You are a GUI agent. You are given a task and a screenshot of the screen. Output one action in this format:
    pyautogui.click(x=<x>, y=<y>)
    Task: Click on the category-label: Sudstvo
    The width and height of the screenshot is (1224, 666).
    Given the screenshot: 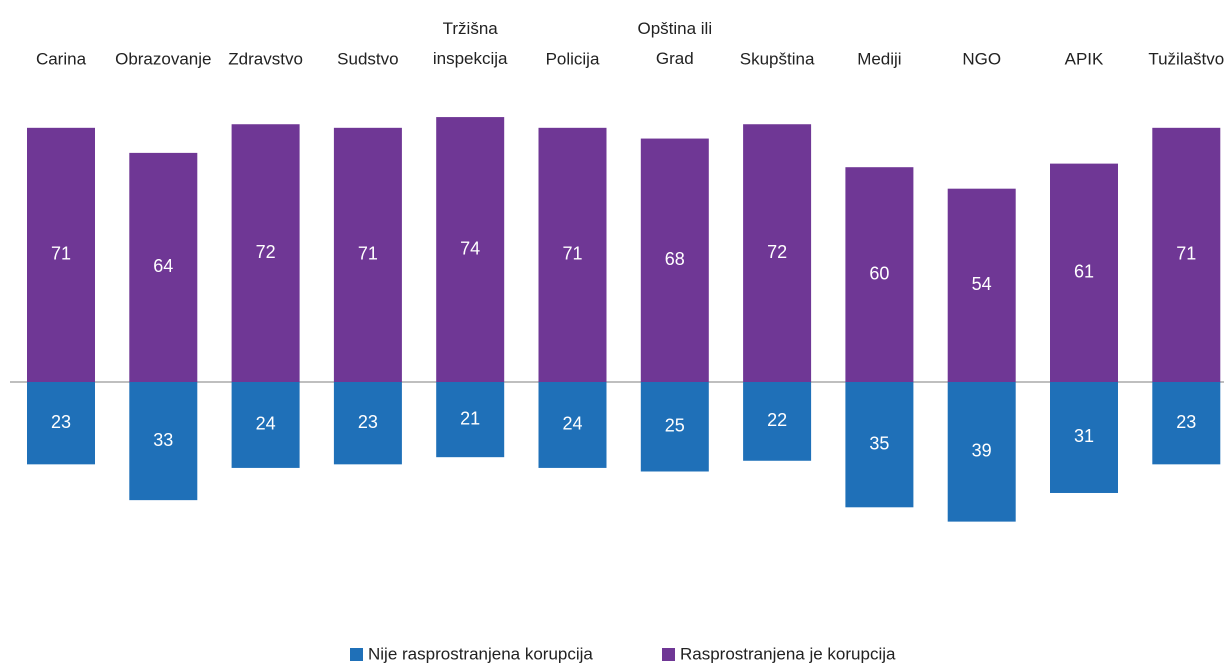 What is the action you would take?
    pyautogui.click(x=367, y=58)
    